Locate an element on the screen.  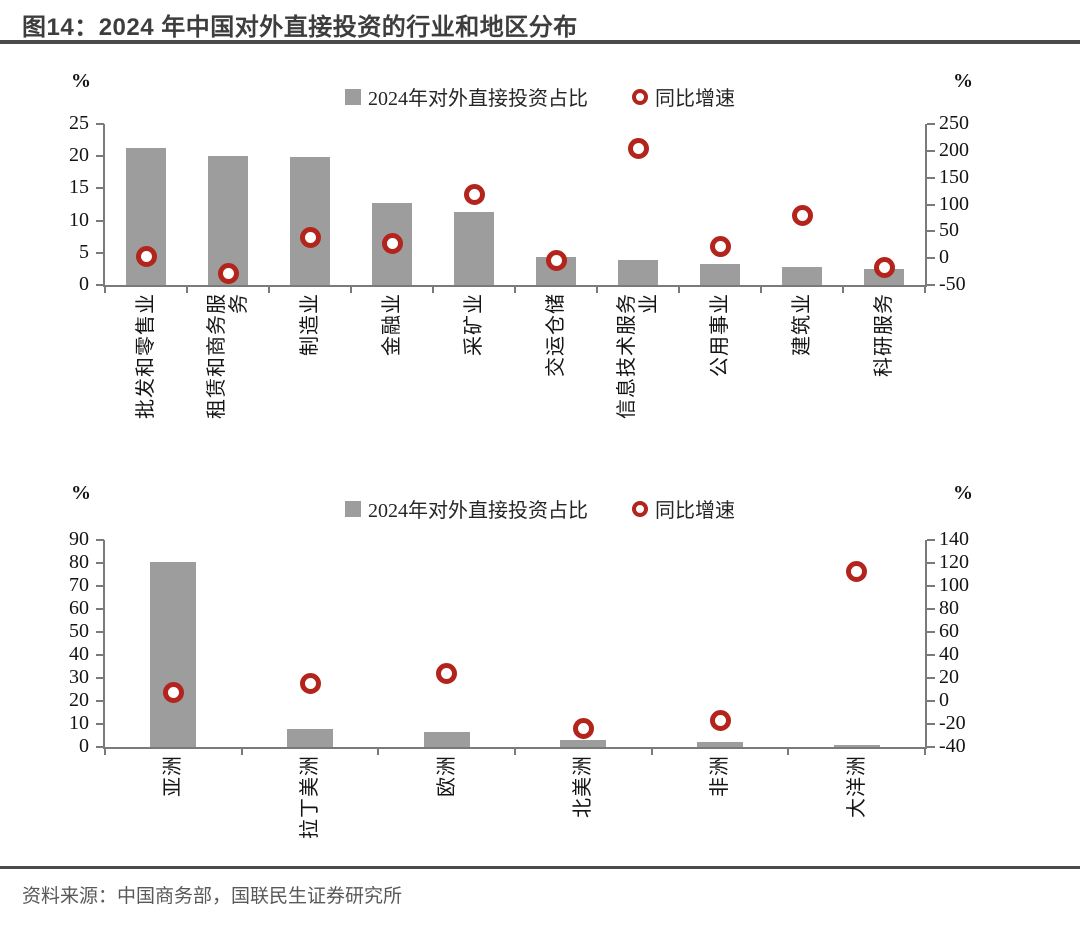
right-axis-tick-label: 60 is located at coordinates (949, 631).